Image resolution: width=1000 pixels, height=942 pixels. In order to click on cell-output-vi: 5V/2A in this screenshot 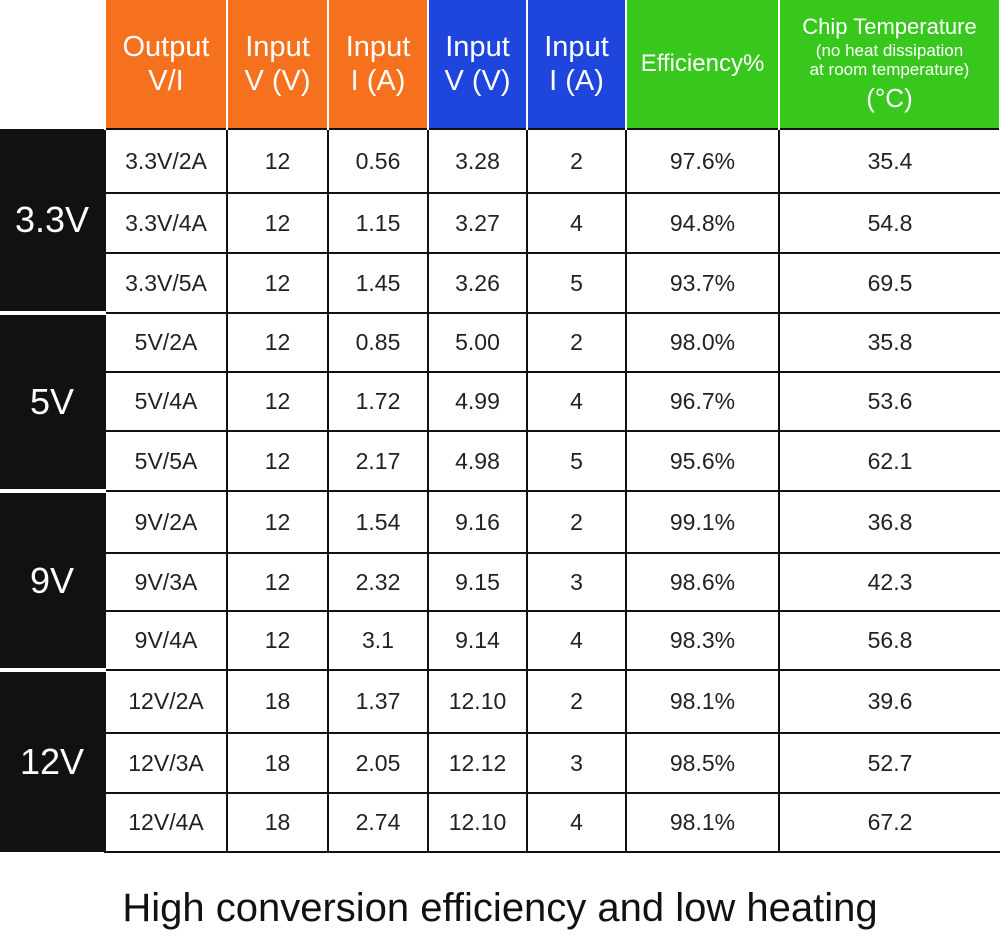, I will do `click(165, 342)`.